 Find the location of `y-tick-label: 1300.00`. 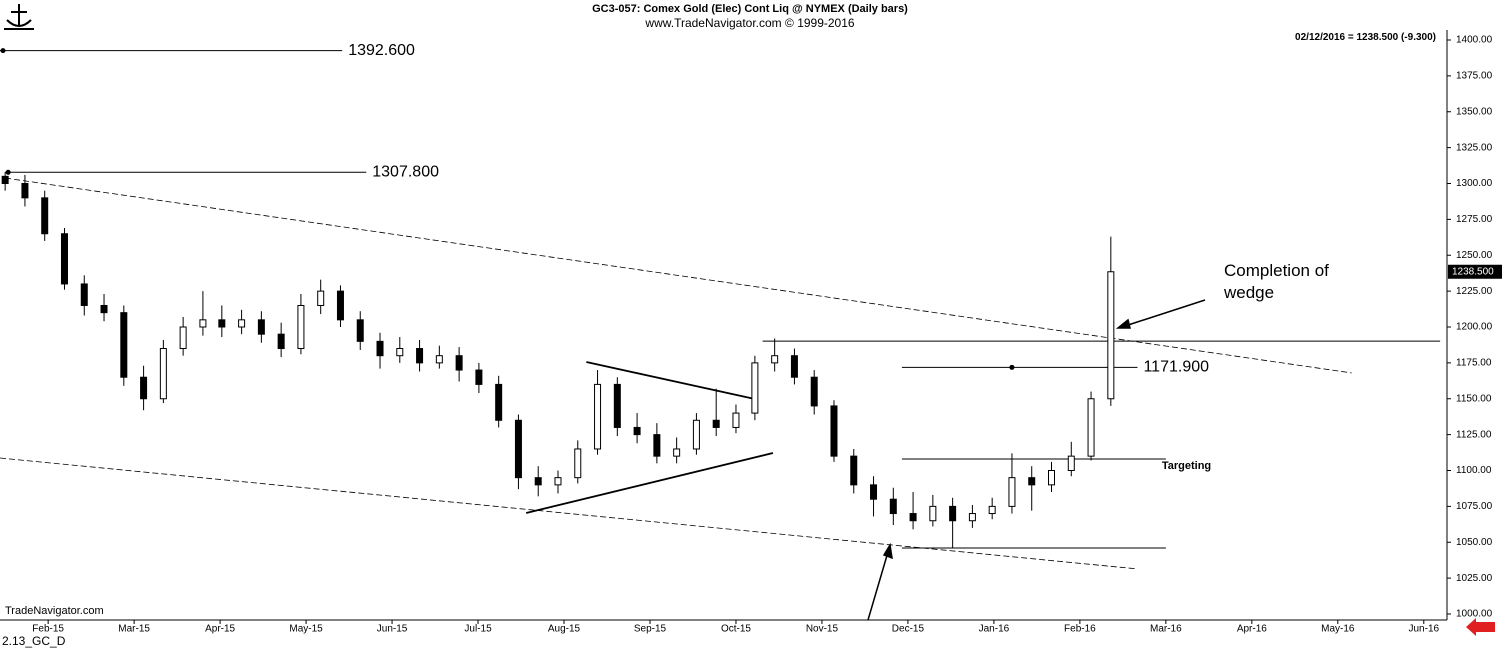

y-tick-label: 1300.00 is located at coordinates (1474, 183).